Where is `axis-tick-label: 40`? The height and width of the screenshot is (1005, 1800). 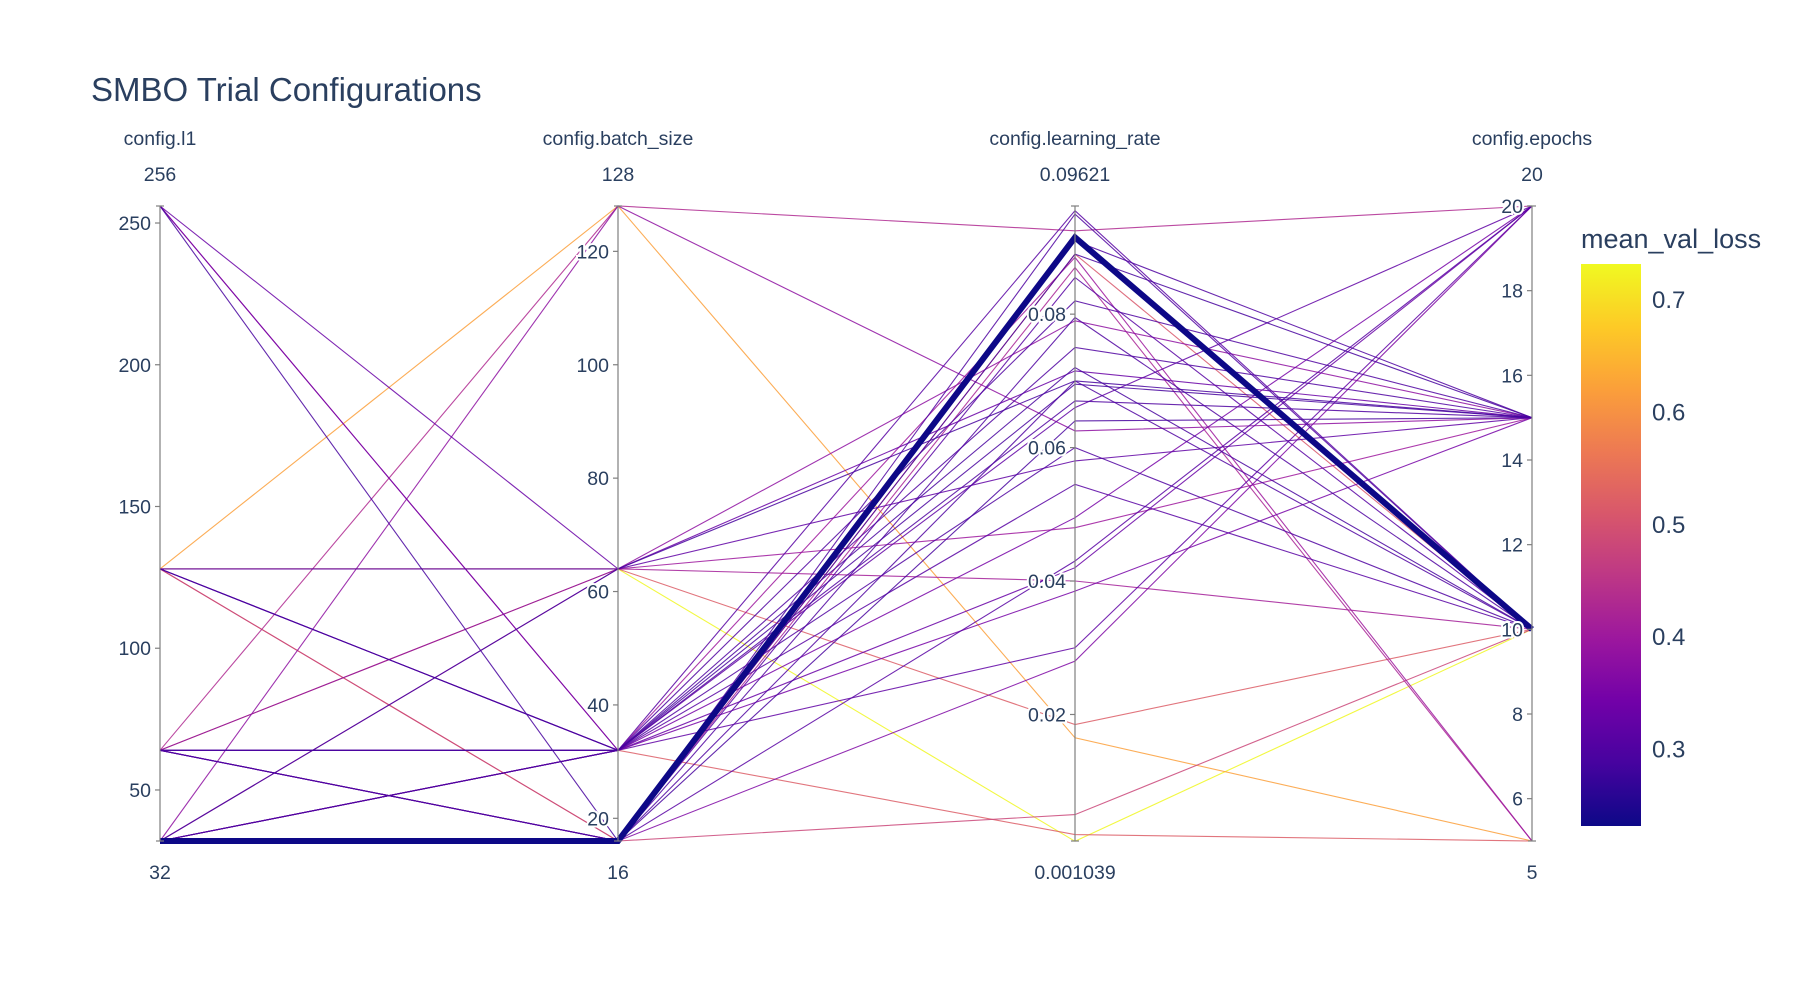
axis-tick-label: 40 is located at coordinates (598, 706).